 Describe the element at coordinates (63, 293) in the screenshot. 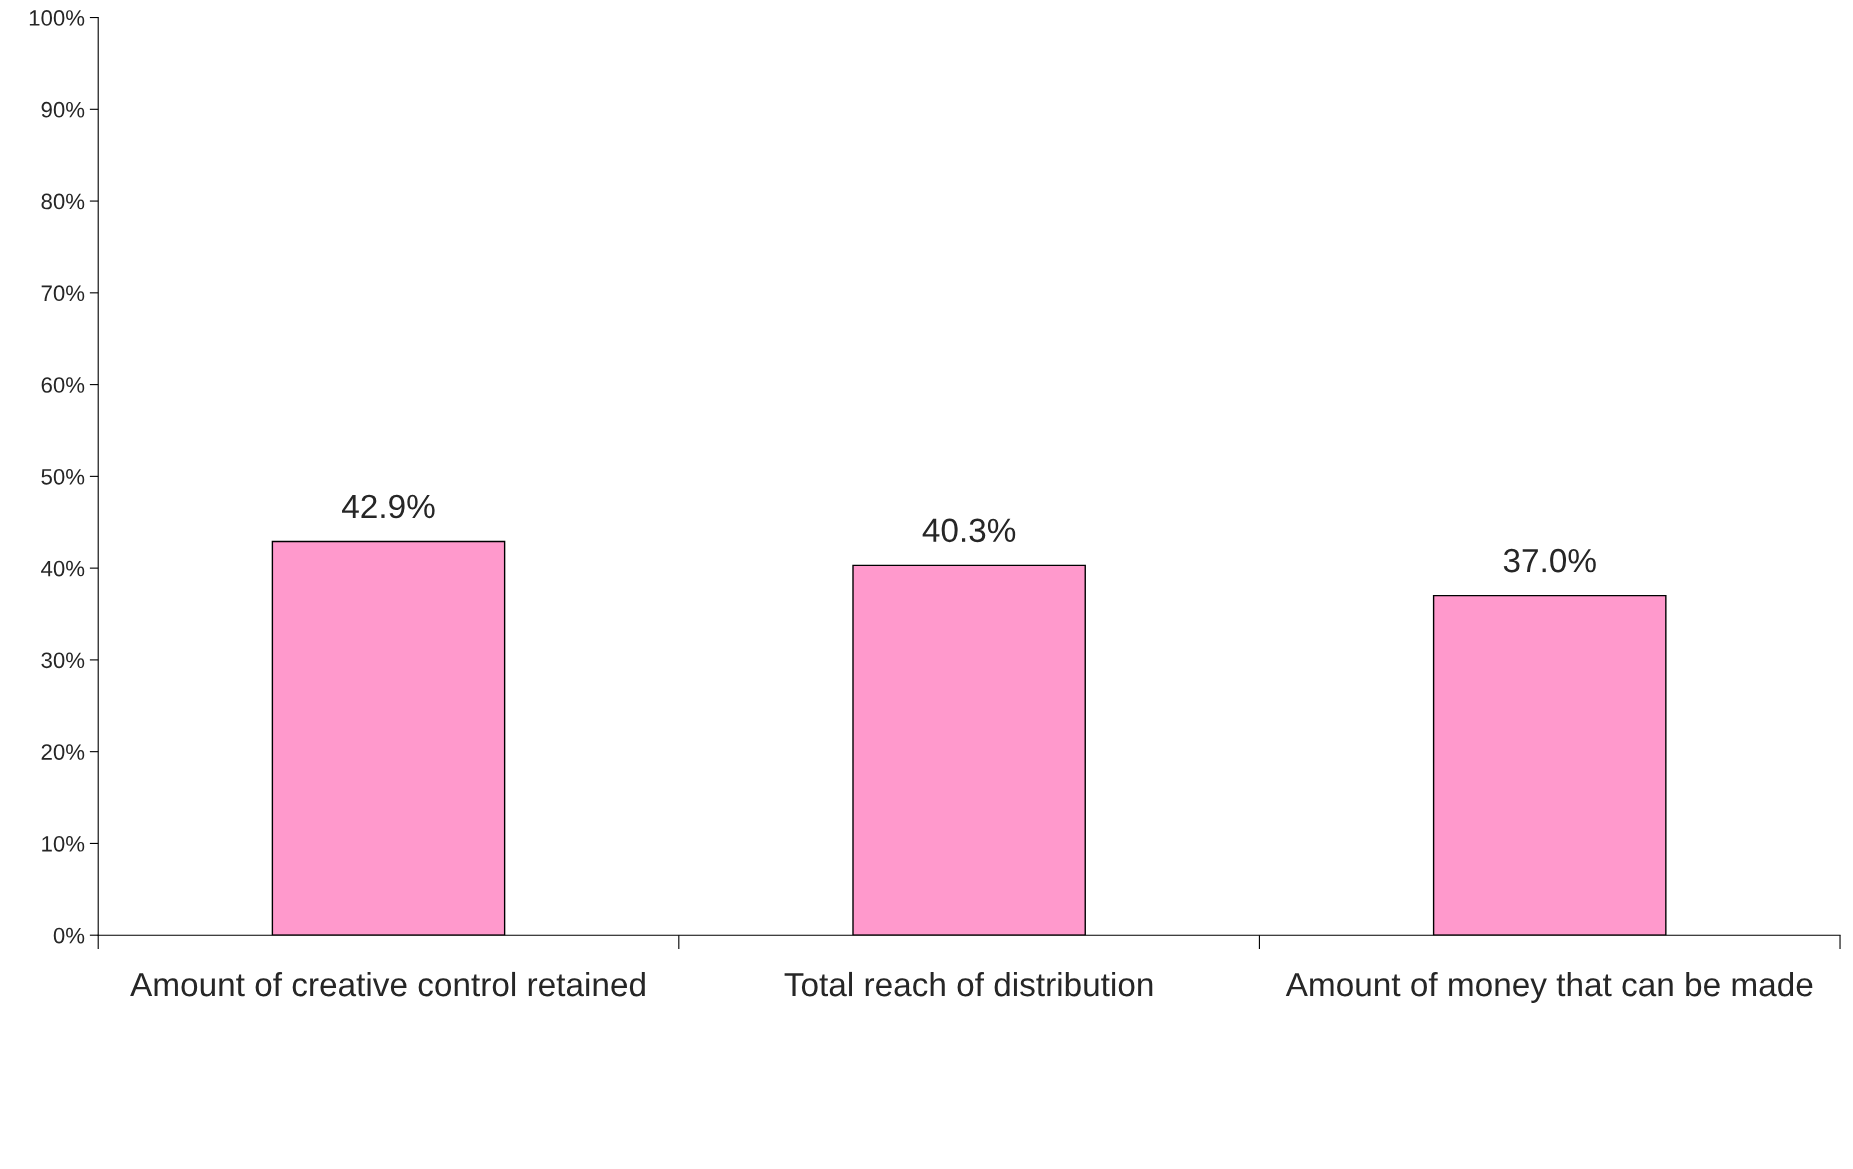

I see `y-tick-label: 70%` at that location.